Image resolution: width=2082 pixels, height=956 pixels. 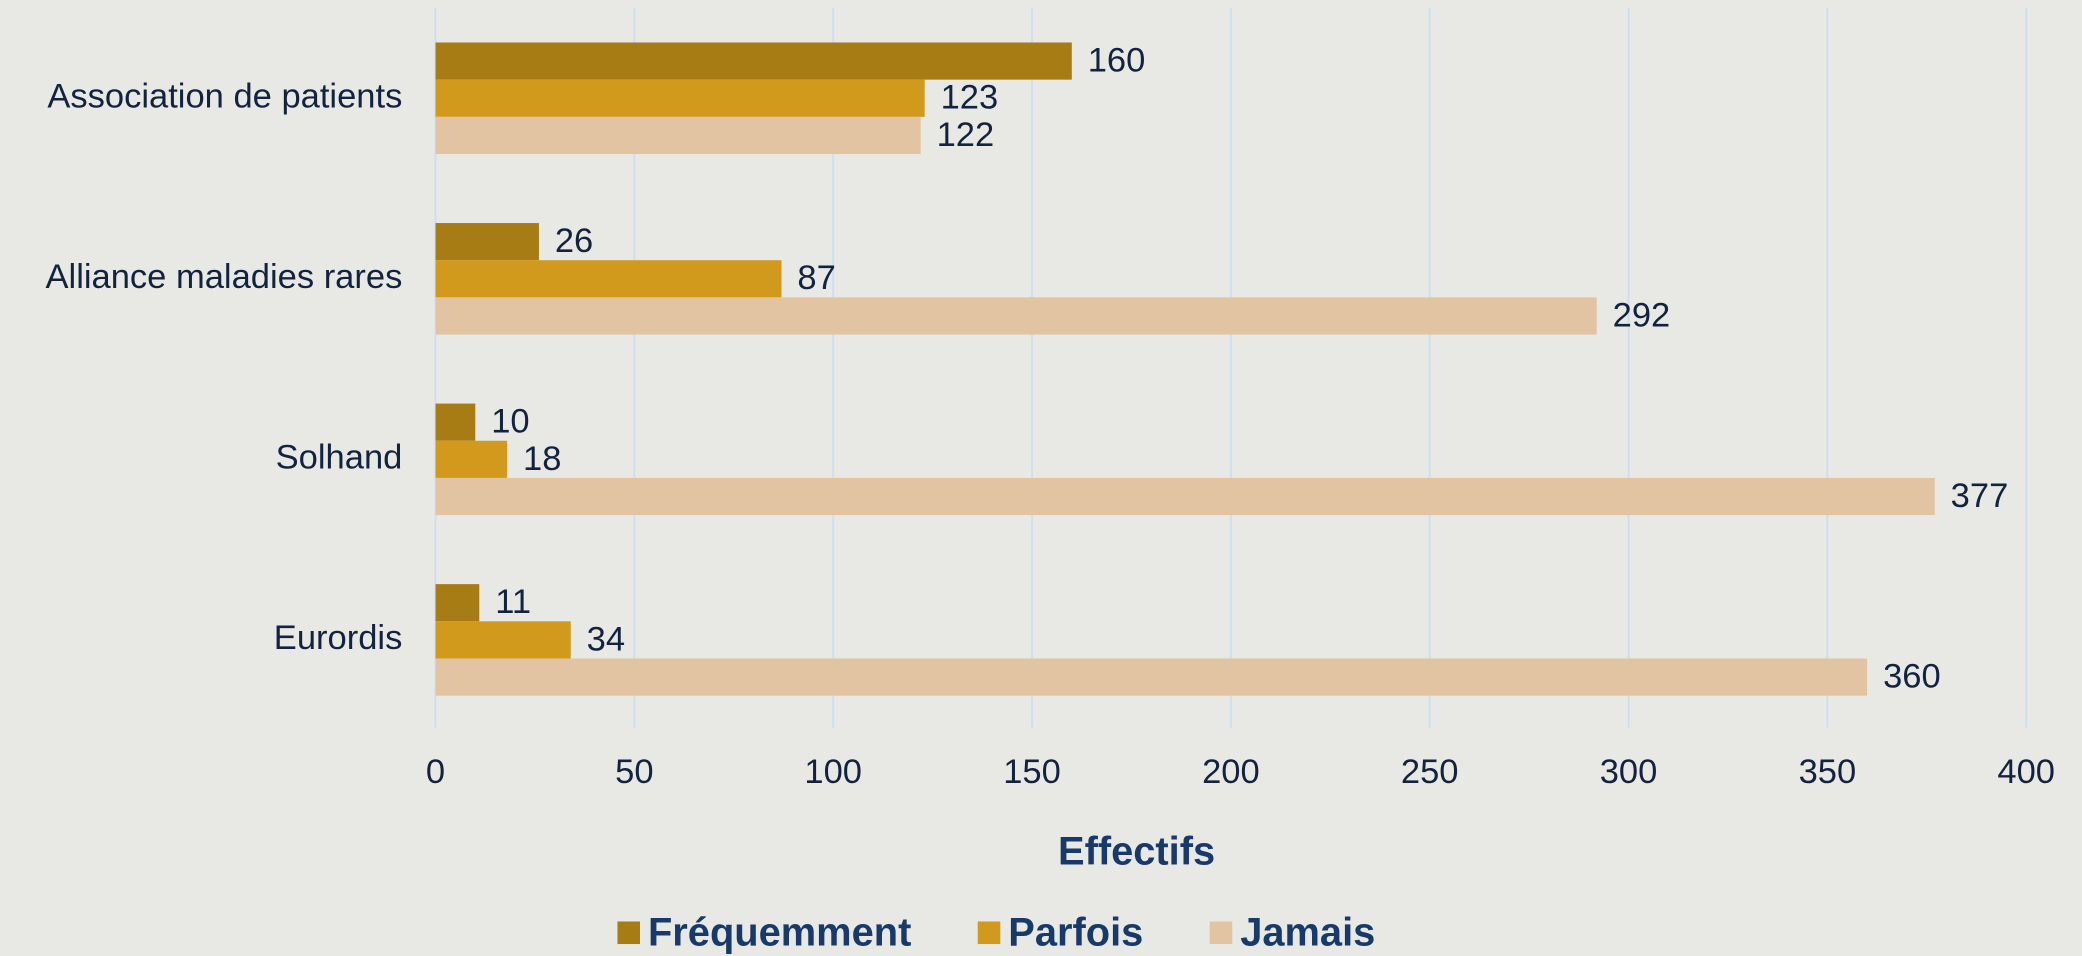 I want to click on x-tick-label: 0, so click(x=435, y=772).